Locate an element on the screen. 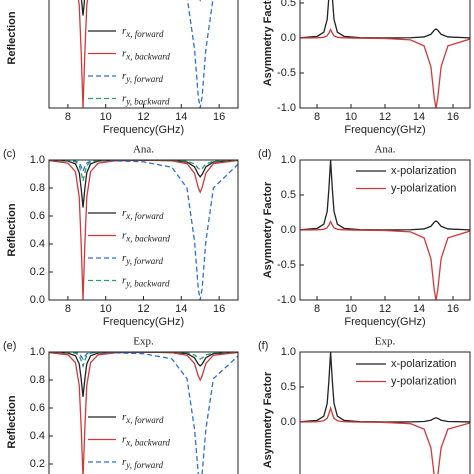 The width and height of the screenshot is (474, 474). panel-label: (e) is located at coordinates (9, 346).